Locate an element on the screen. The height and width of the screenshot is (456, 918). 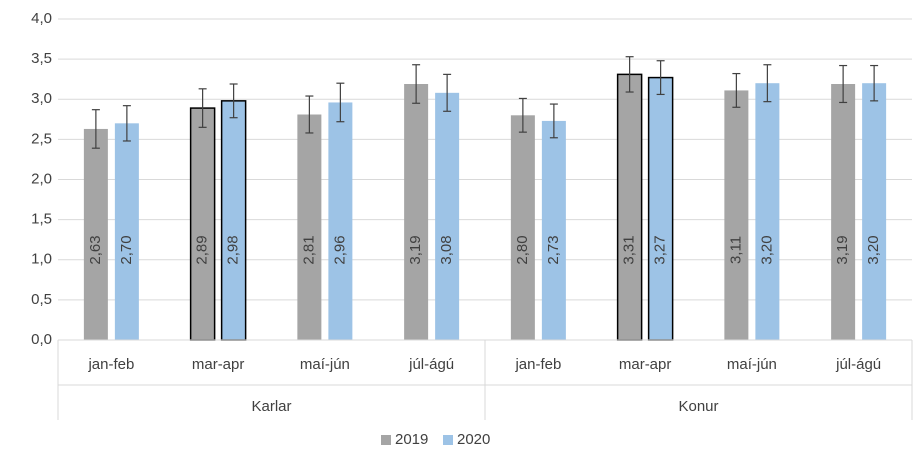
y-tick-label: 1,0 is located at coordinates (41, 259).